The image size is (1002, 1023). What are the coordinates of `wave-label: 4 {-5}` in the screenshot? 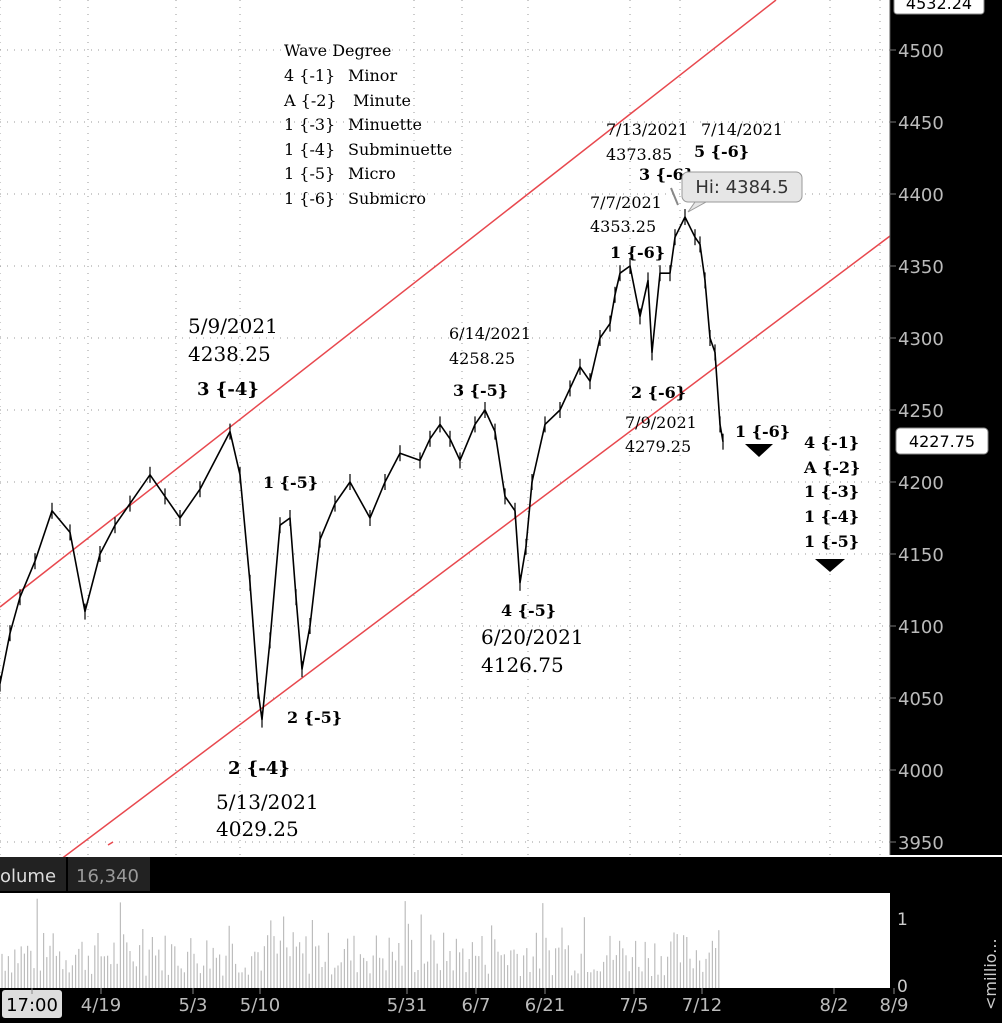 It's located at (528, 610).